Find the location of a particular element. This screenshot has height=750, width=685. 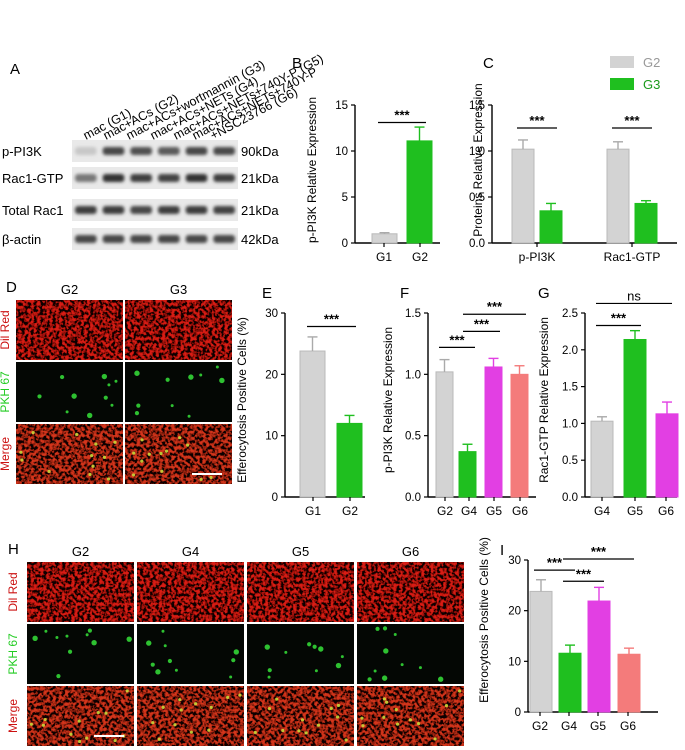

micro-row-label: Merge is located at coordinates (6, 454).